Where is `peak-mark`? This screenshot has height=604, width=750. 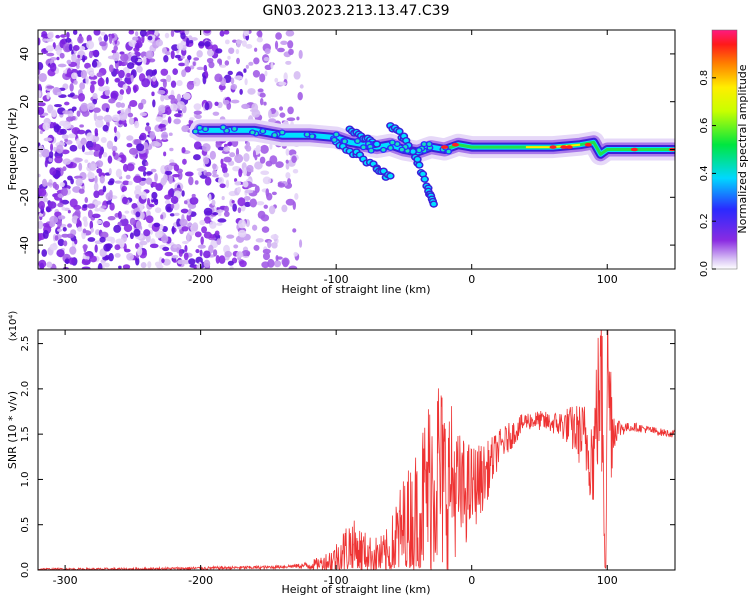
peak-mark is located at coordinates (588, 144).